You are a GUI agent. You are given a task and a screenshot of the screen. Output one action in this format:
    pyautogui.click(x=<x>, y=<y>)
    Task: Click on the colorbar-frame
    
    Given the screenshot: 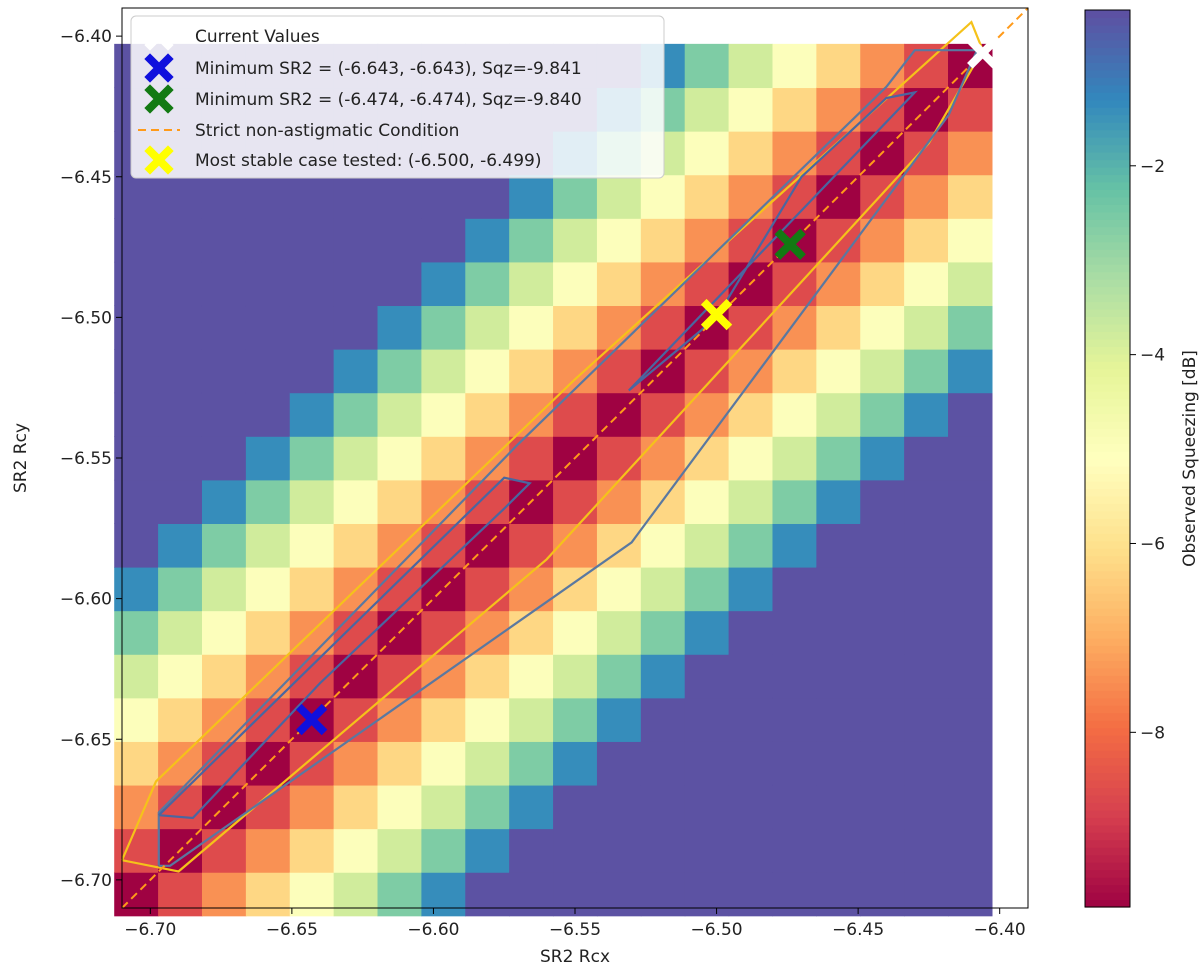 What is the action you would take?
    pyautogui.click(x=1107, y=458)
    